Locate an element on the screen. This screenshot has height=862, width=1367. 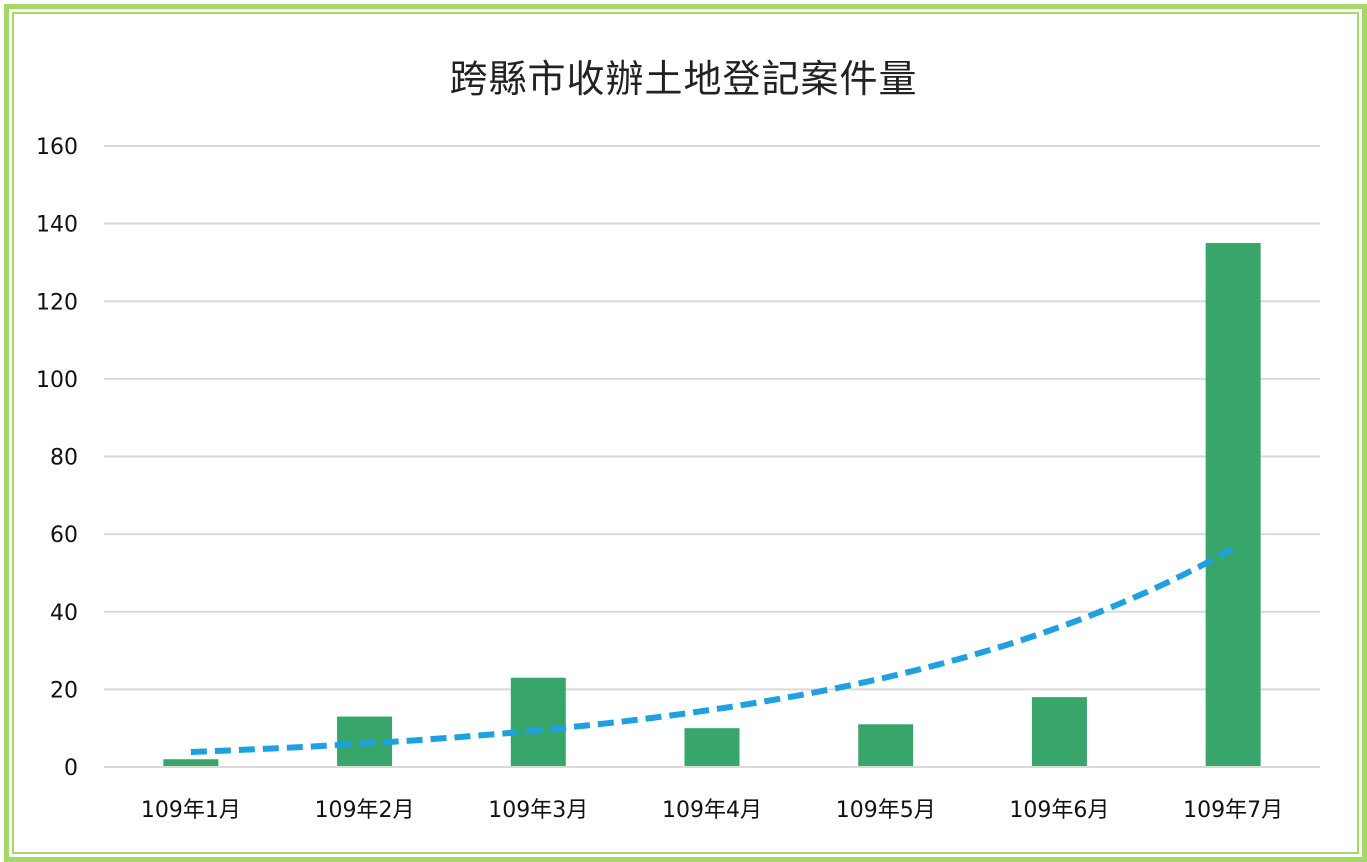
y-tick-label: 160 is located at coordinates (57, 147).